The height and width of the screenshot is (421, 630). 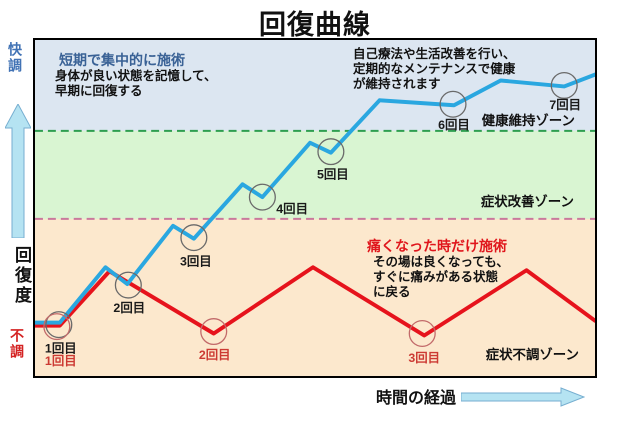 I want to click on annotation-pain-only-heading: 痛くなった時だけ施術, so click(x=437, y=246).